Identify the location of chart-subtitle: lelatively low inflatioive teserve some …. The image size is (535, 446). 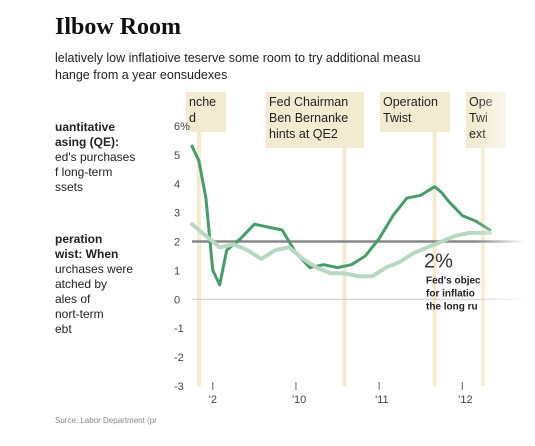
(275, 67).